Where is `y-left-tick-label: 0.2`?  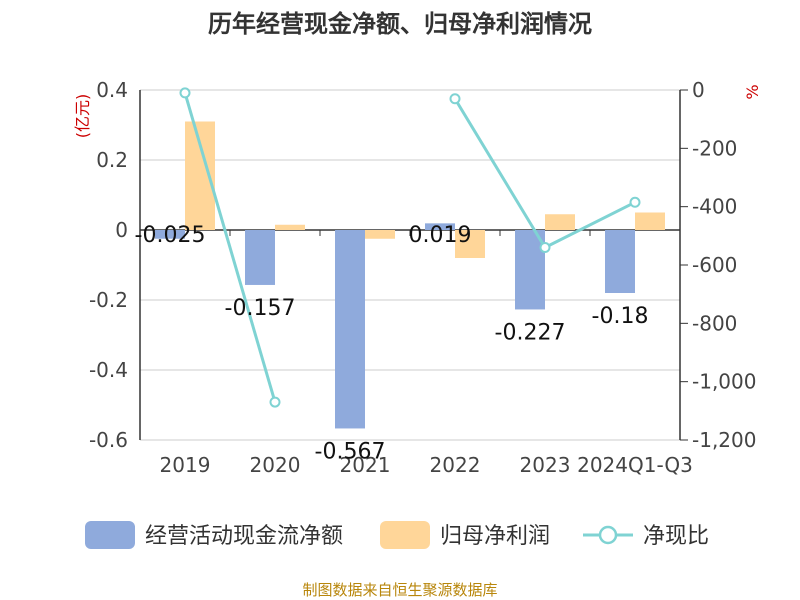
y-left-tick-label: 0.2 is located at coordinates (112, 160).